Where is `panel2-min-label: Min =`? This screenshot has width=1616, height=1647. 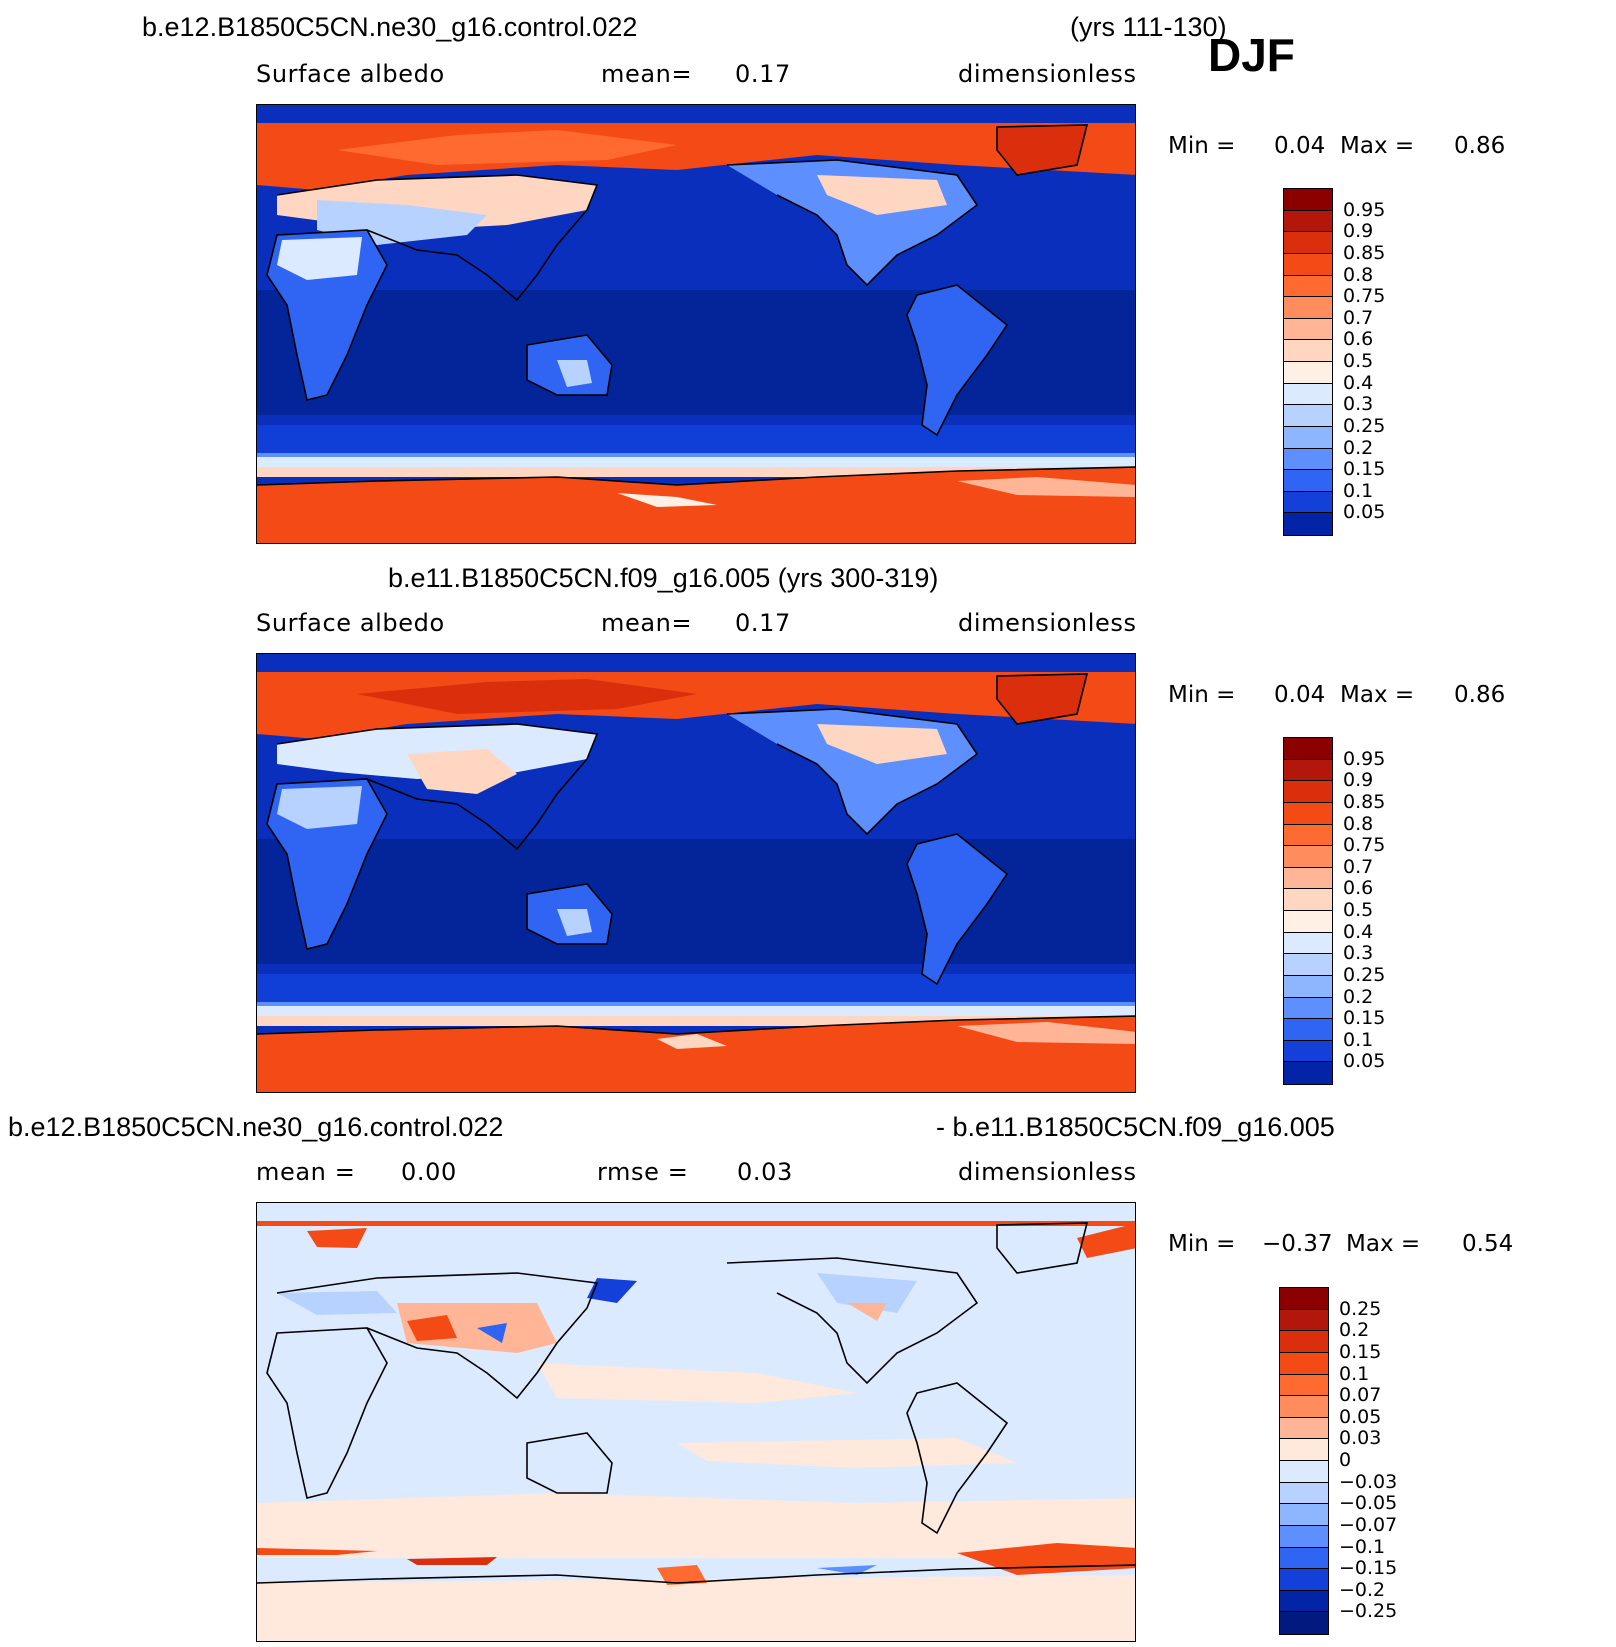
panel2-min-label: Min = is located at coordinates (1202, 695).